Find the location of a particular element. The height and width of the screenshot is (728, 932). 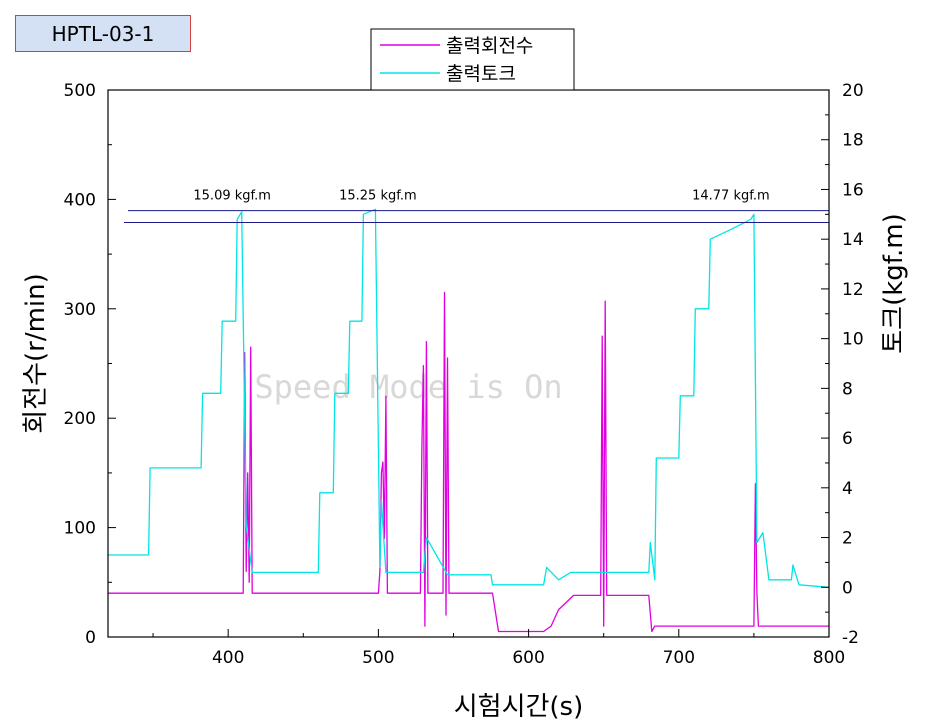

y2-tick-label: 20 is located at coordinates (853, 91).